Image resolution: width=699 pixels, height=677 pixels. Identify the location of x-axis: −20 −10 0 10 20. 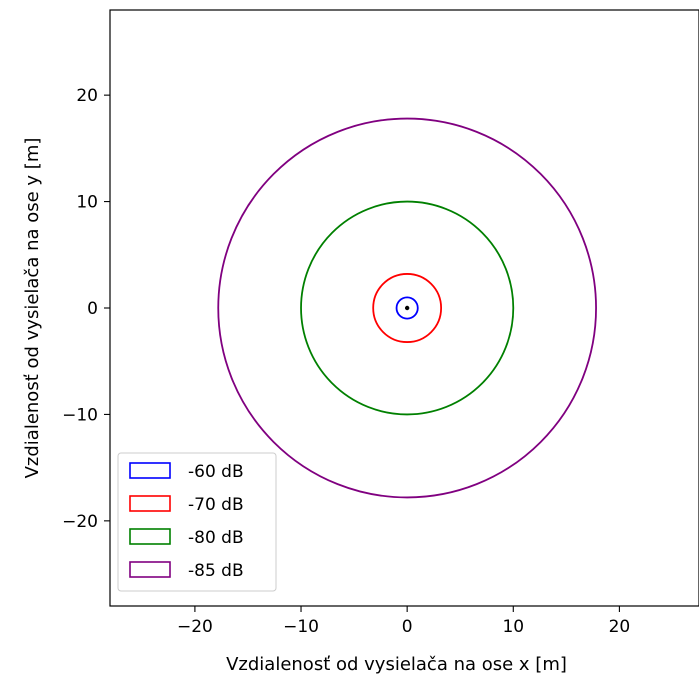
(403, 621).